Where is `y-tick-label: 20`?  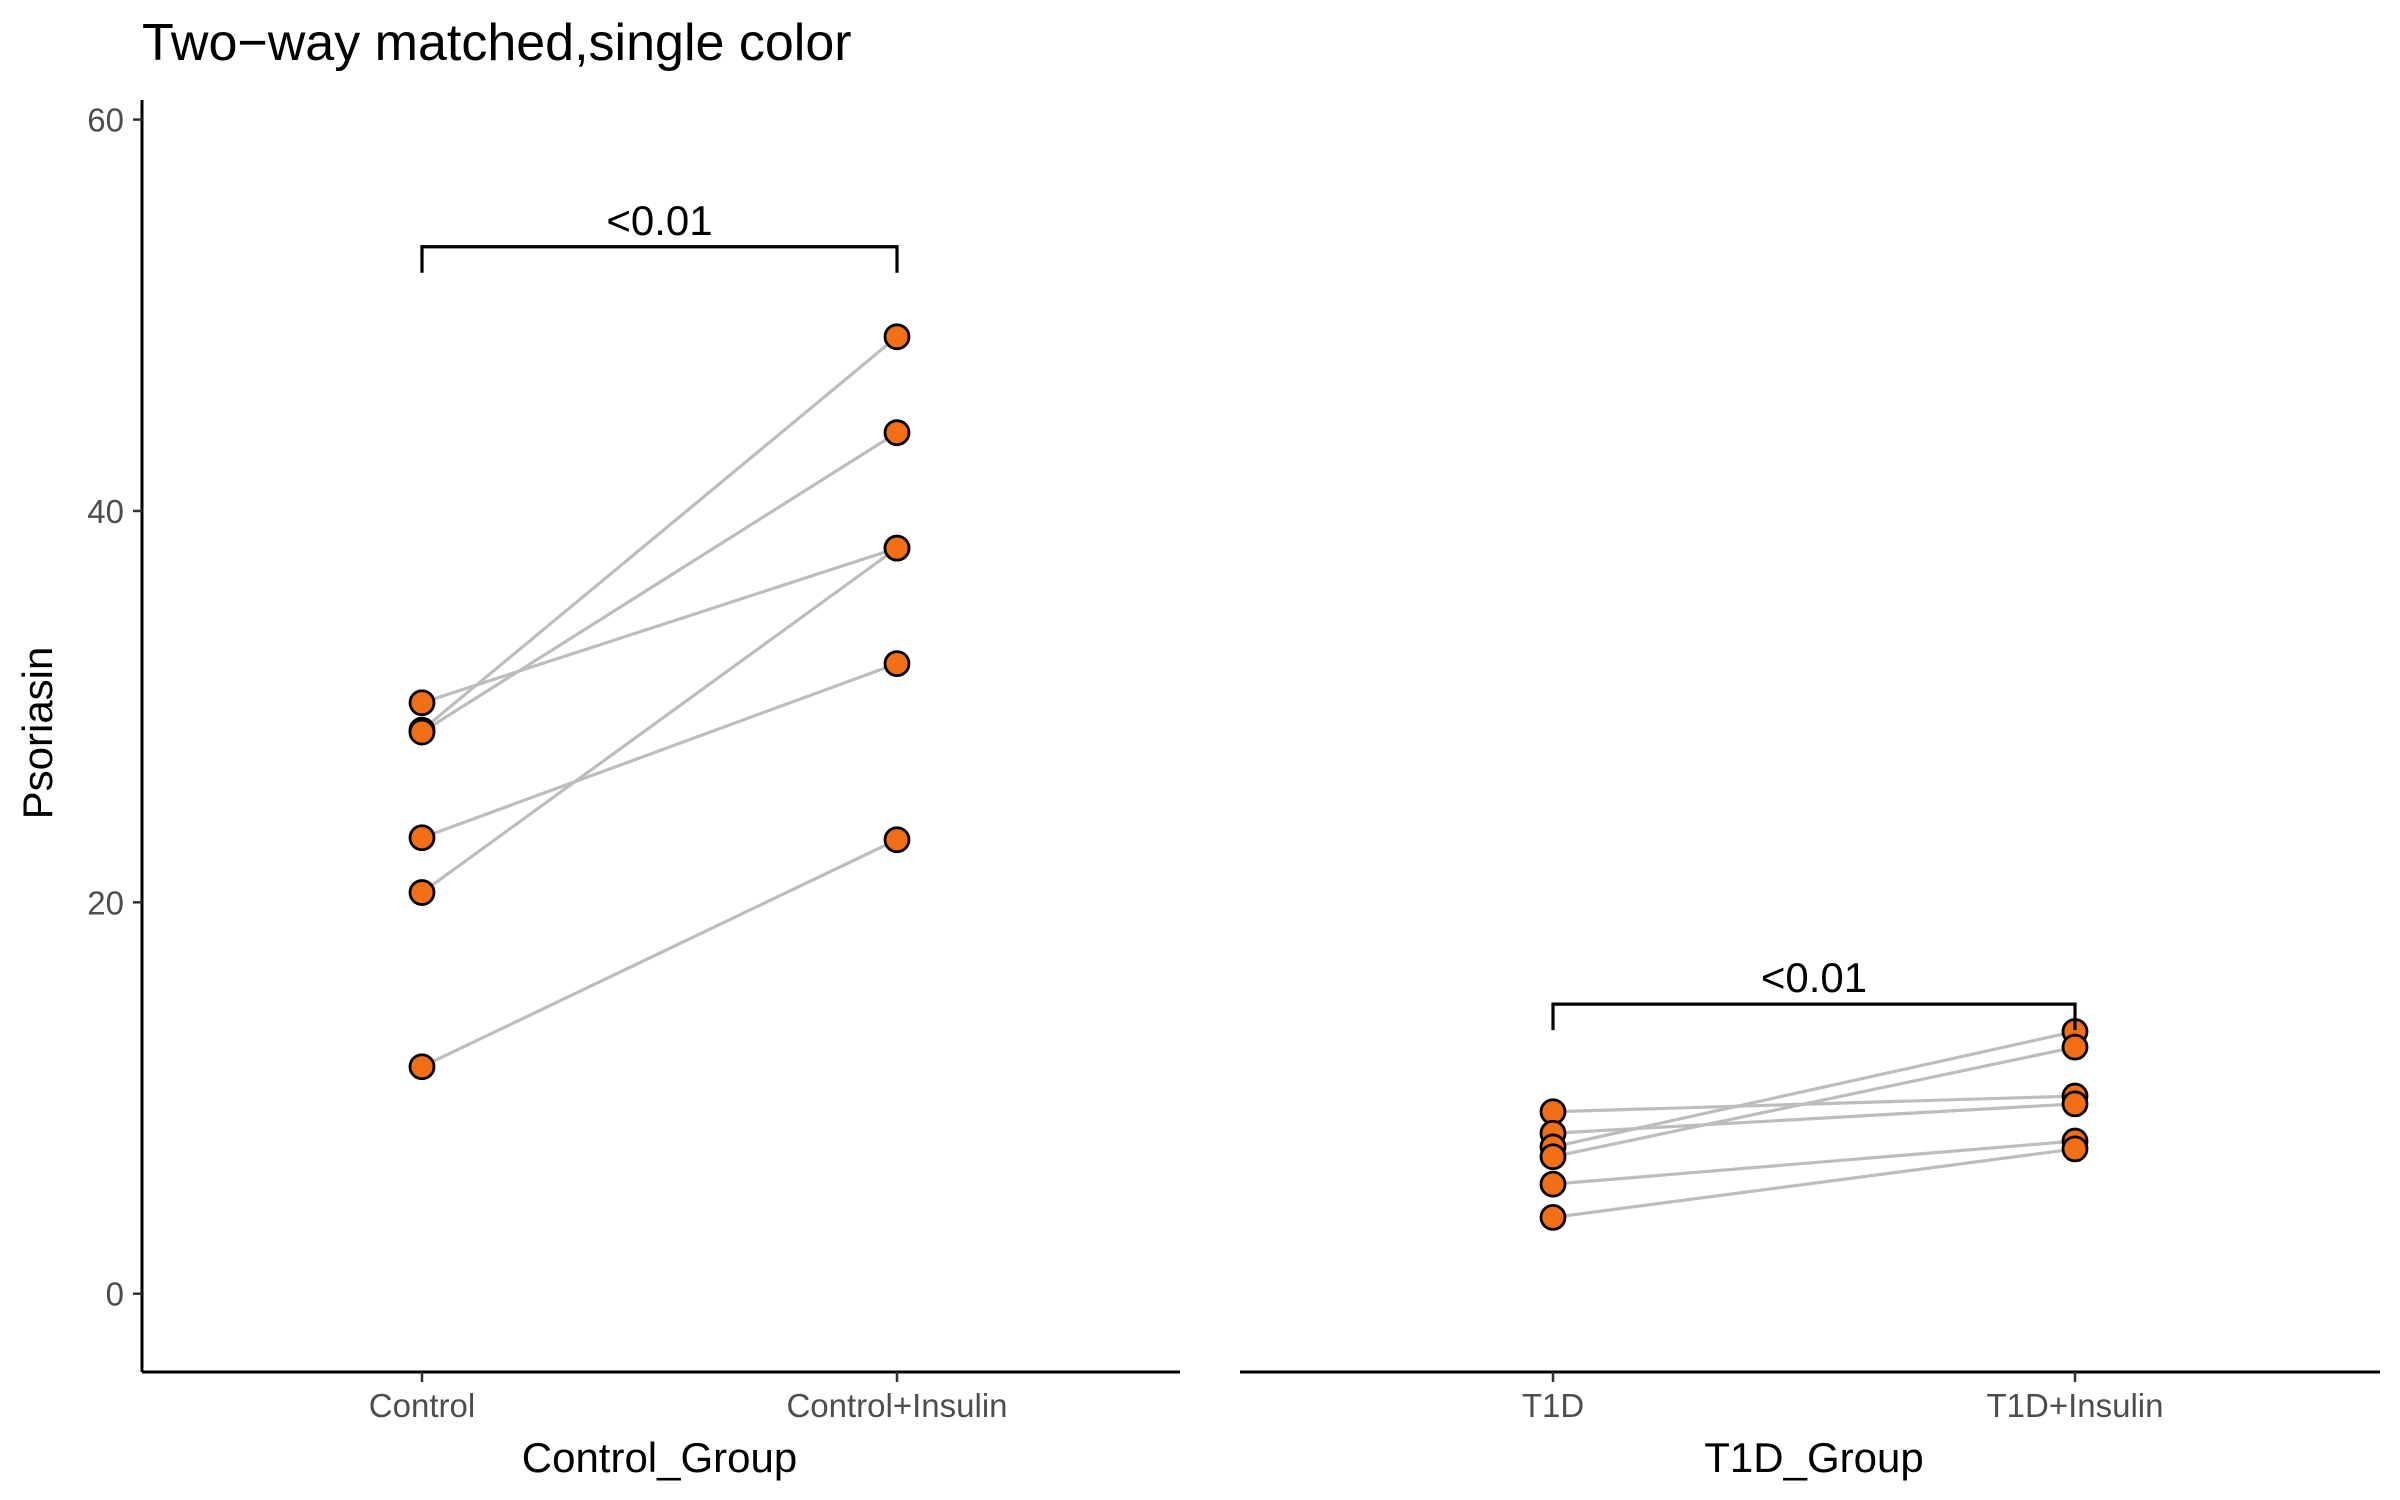
y-tick-label: 20 is located at coordinates (105, 902).